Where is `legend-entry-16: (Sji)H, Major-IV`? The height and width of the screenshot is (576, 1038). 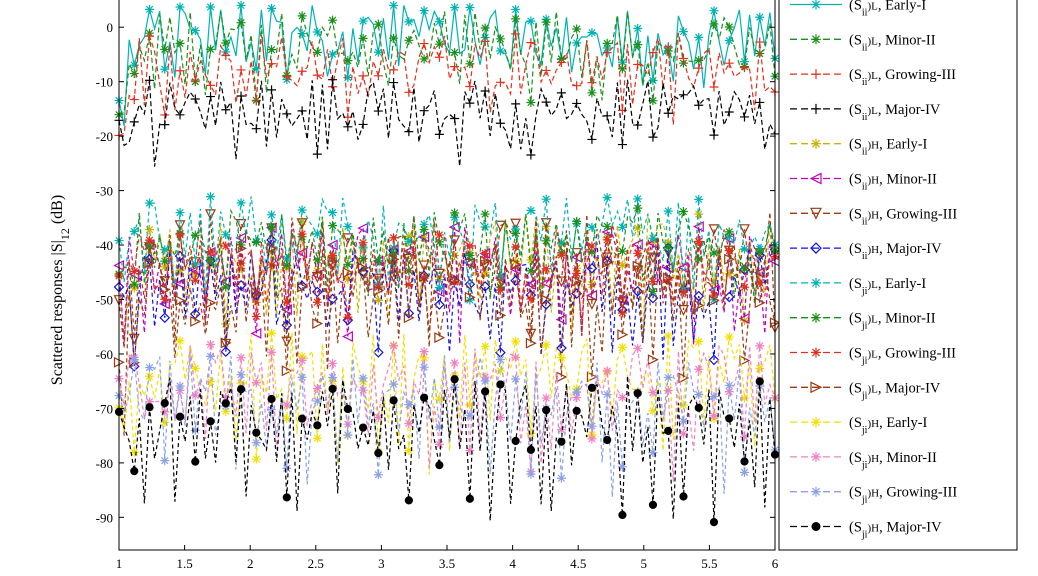 legend-entry-16: (Sji)H, Major-IV is located at coordinates (866, 530).